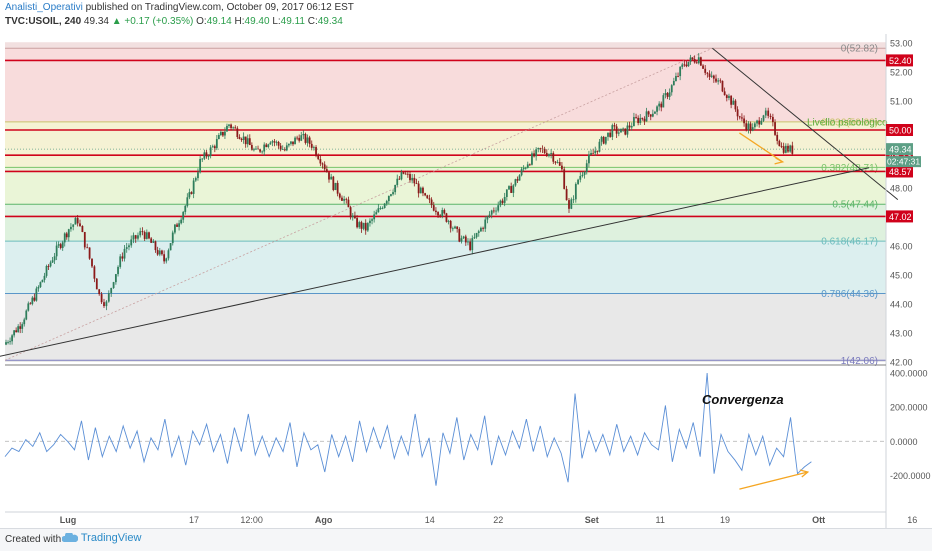 This screenshot has height=551, width=932. I want to click on fib-label: 0.5(47.44), so click(855, 205).